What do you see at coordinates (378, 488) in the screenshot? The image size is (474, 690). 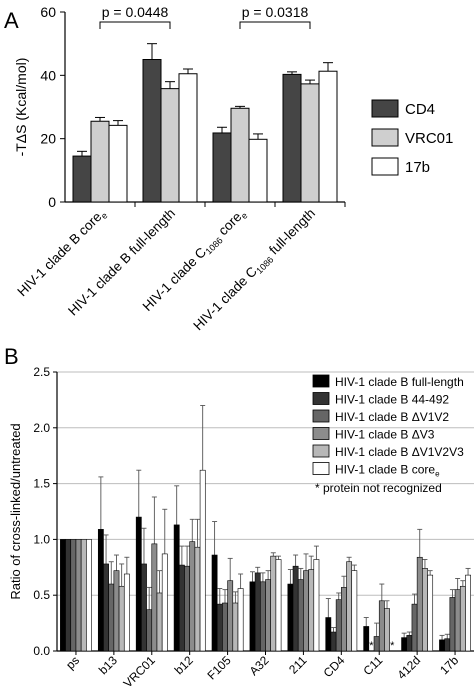 I see `legend-note: * protein not recognized` at bounding box center [378, 488].